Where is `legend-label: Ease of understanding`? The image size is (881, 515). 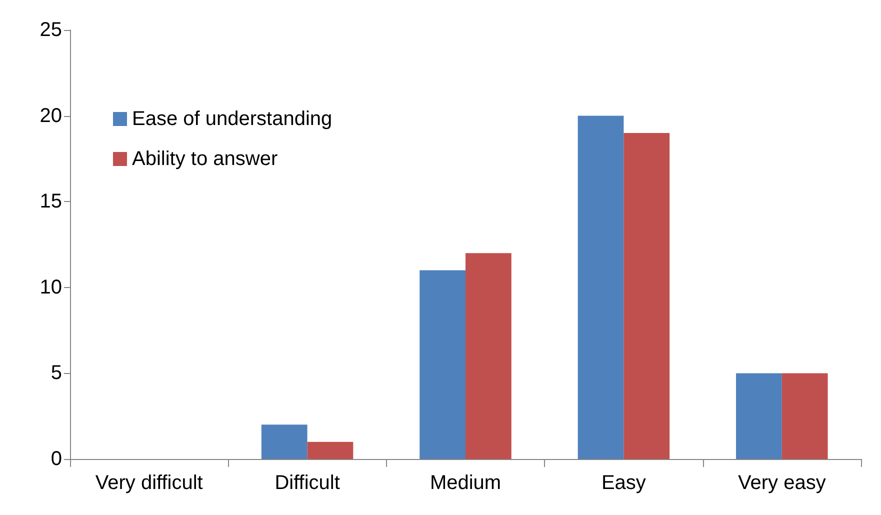 legend-label: Ease of understanding is located at coordinates (232, 119).